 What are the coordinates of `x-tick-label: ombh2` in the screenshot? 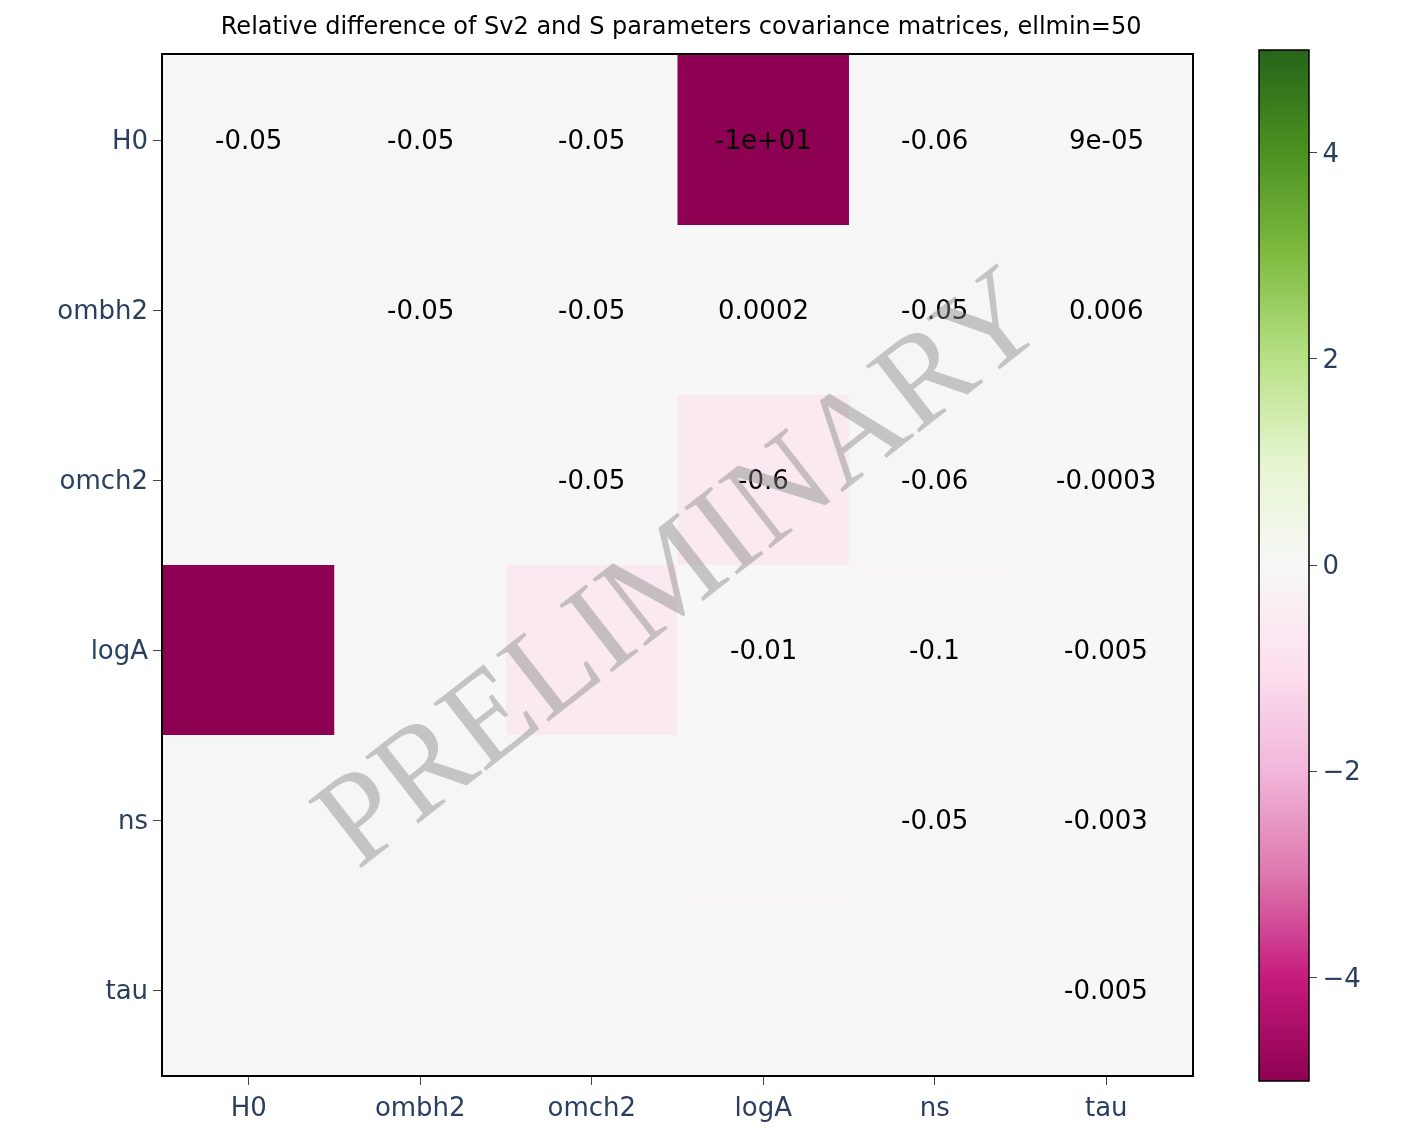 It's located at (420, 1106).